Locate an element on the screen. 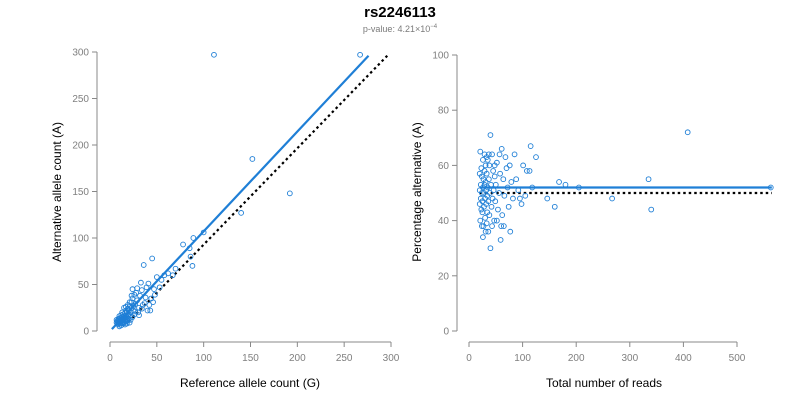 This screenshot has width=800, height=400. left-y-tick-label: 0 is located at coordinates (86, 332).